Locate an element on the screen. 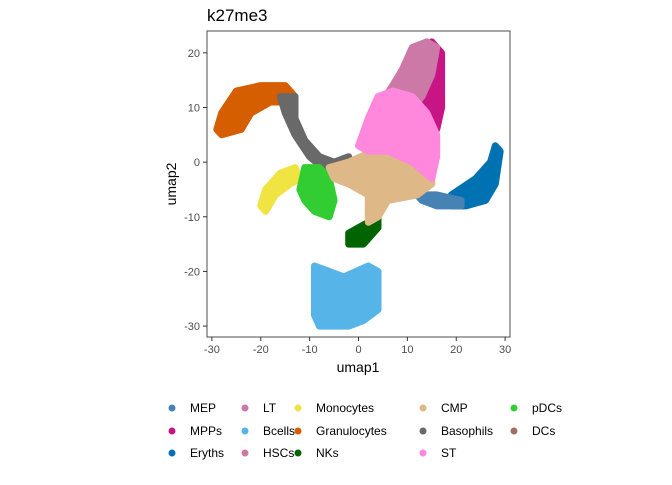 The height and width of the screenshot is (485, 672). legend-label-mpps: MPPs is located at coordinates (206, 431).